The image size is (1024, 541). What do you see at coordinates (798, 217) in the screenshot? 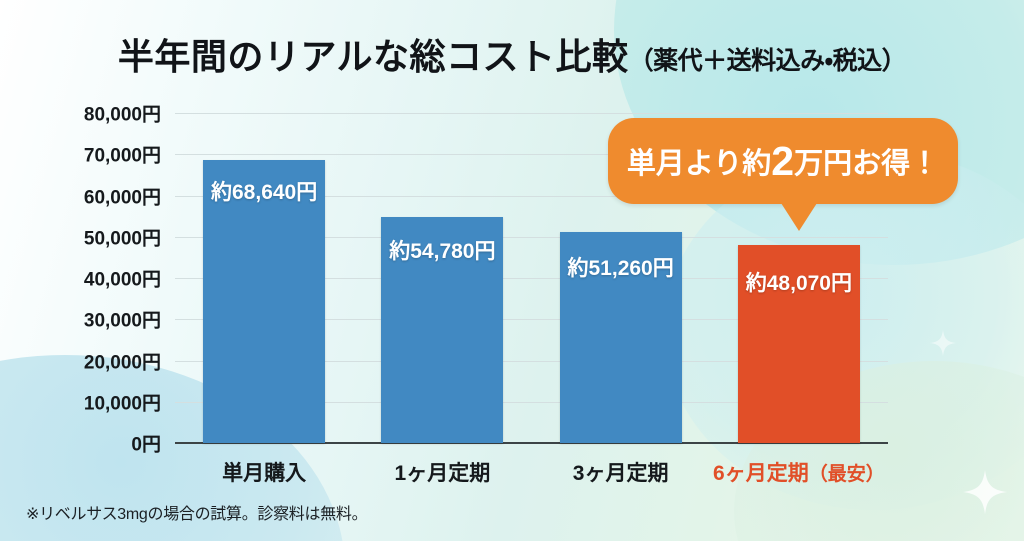
I see `callout-tail-pointer` at bounding box center [798, 217].